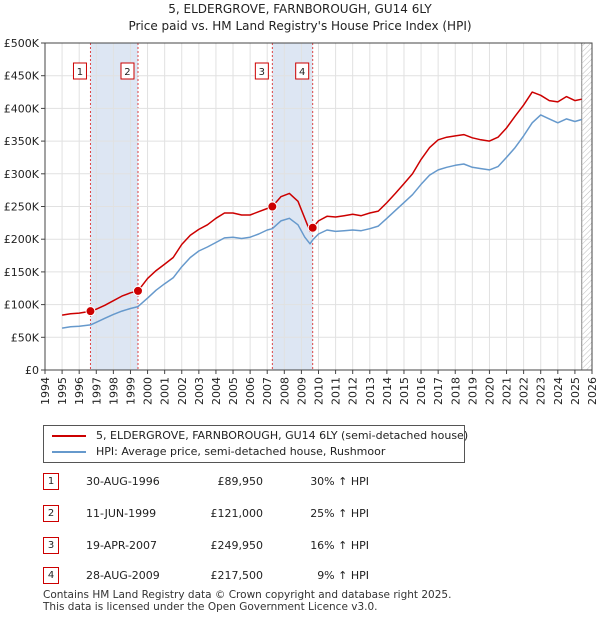  What do you see at coordinates (284, 391) in the screenshot?
I see `x-tick-label: 2008` at bounding box center [284, 391].